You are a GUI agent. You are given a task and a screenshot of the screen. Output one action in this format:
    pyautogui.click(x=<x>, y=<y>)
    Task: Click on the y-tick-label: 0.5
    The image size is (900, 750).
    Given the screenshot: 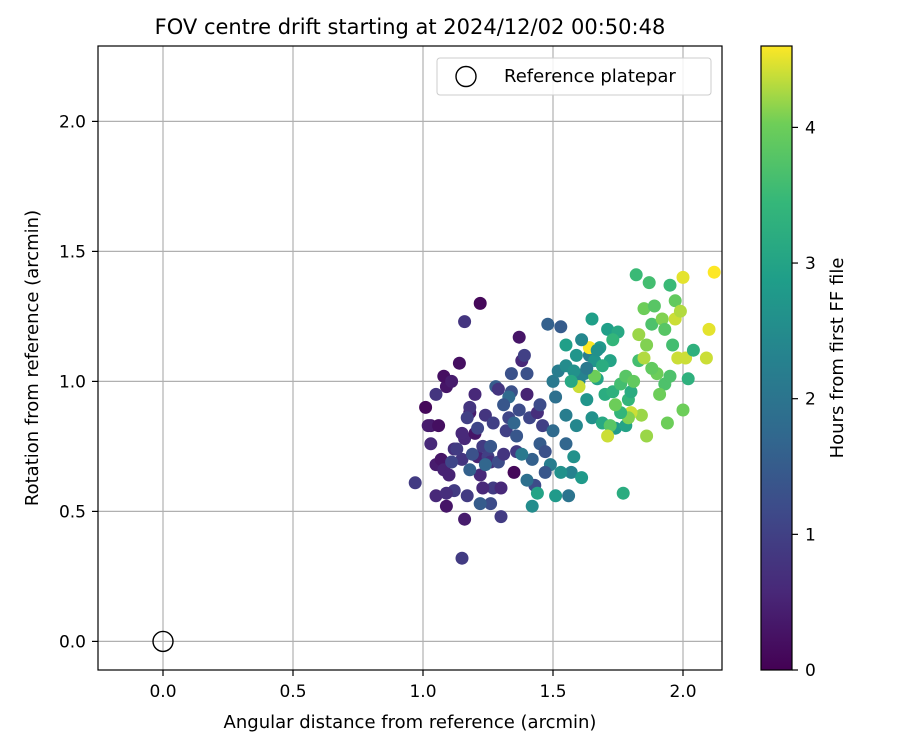 What is the action you would take?
    pyautogui.click(x=72, y=512)
    